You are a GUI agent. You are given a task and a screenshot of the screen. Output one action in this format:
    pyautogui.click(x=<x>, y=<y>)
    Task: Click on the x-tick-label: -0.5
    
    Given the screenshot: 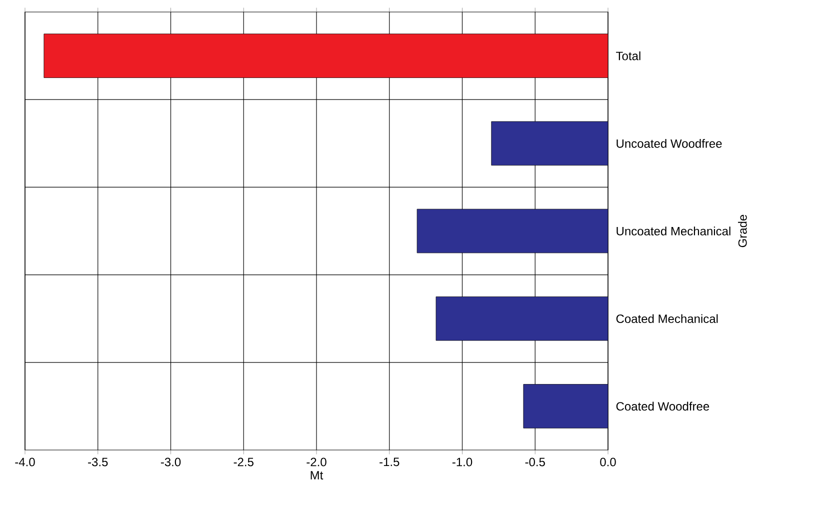 What is the action you would take?
    pyautogui.click(x=535, y=462)
    